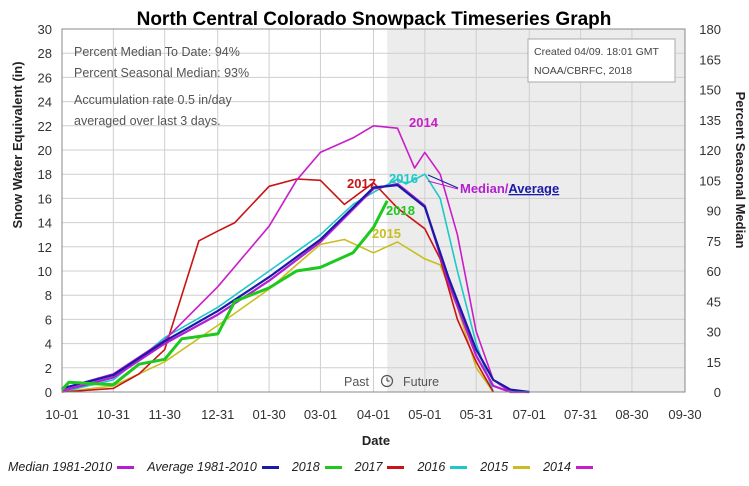 The width and height of the screenshot is (749, 486). What do you see at coordinates (424, 414) in the screenshot?
I see `x-tick-label: 05-01` at bounding box center [424, 414].